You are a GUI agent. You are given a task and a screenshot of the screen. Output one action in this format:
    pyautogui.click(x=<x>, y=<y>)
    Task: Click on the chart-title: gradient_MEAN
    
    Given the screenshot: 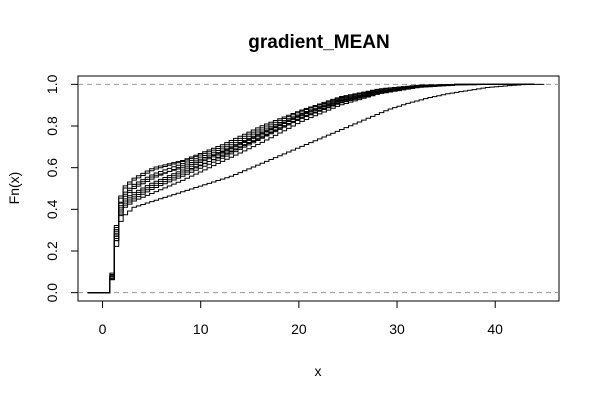 What is the action you would take?
    pyautogui.click(x=318, y=42)
    